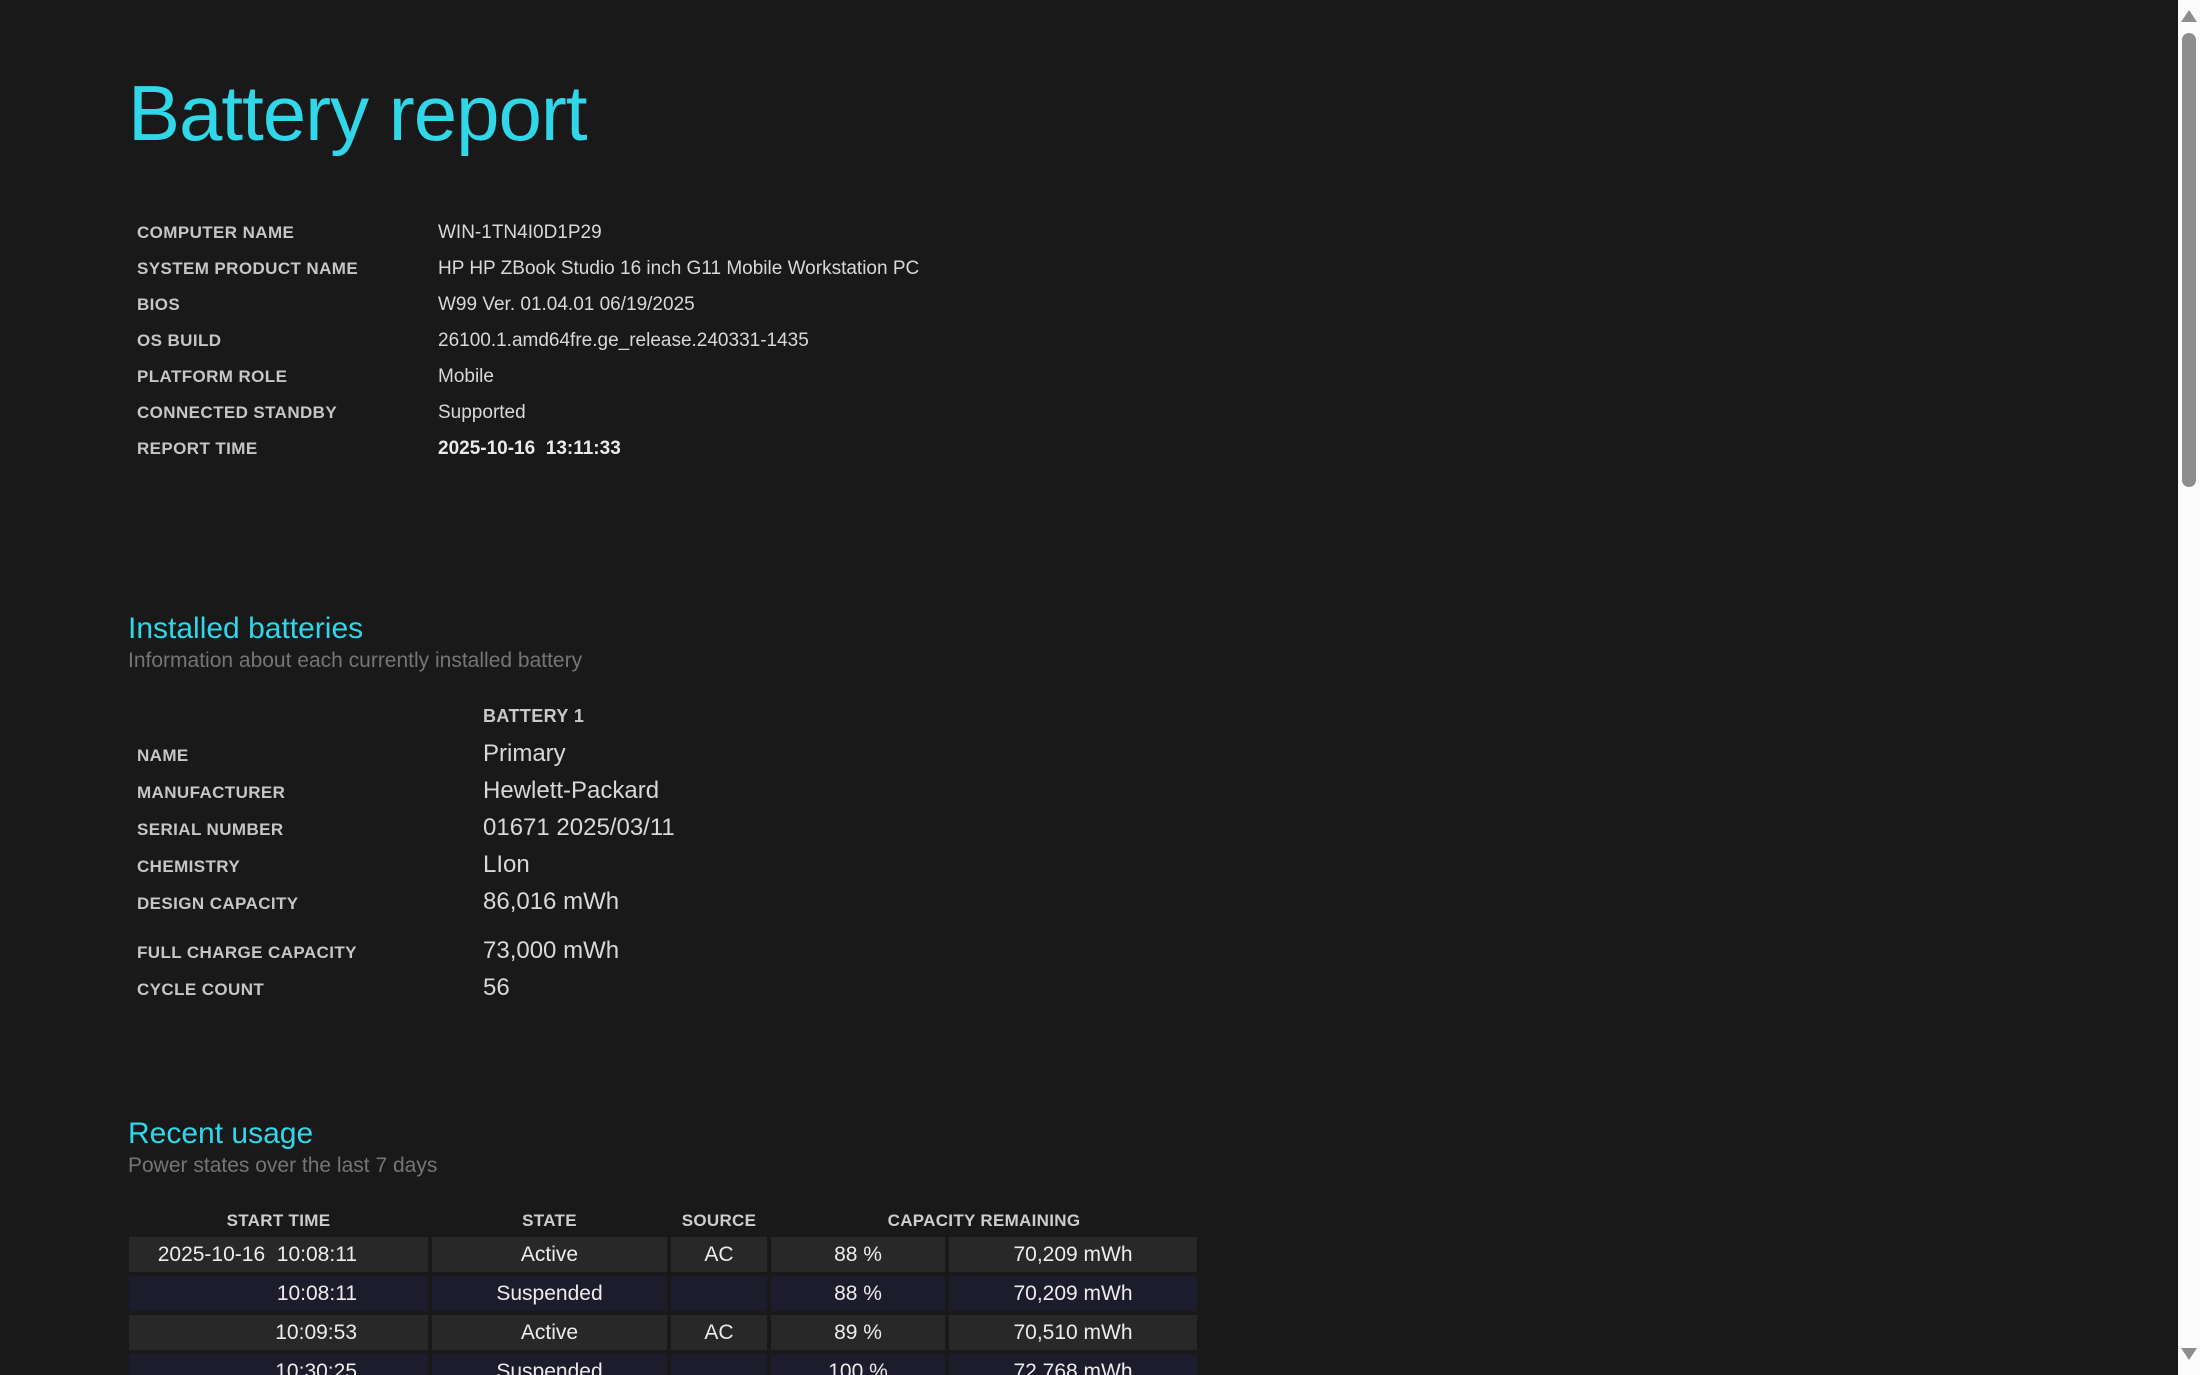 The height and width of the screenshot is (1375, 2200). Describe the element at coordinates (210, 829) in the screenshot. I see `battery-label: SERIAL NUMBER` at that location.